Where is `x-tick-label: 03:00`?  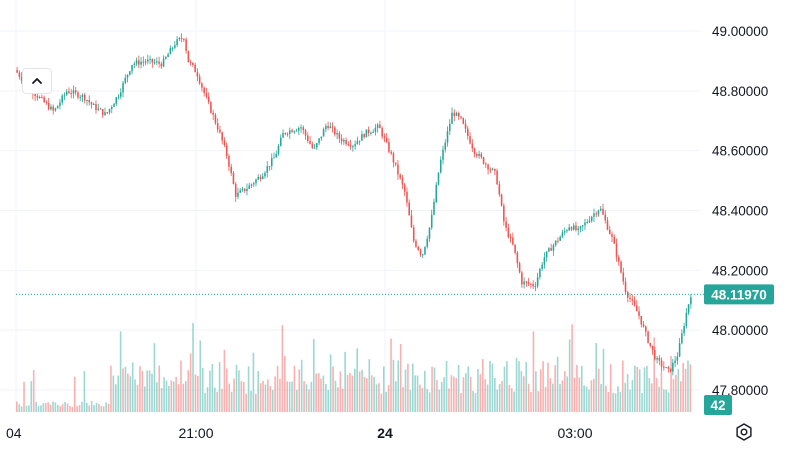
x-tick-label: 03:00 is located at coordinates (574, 433).